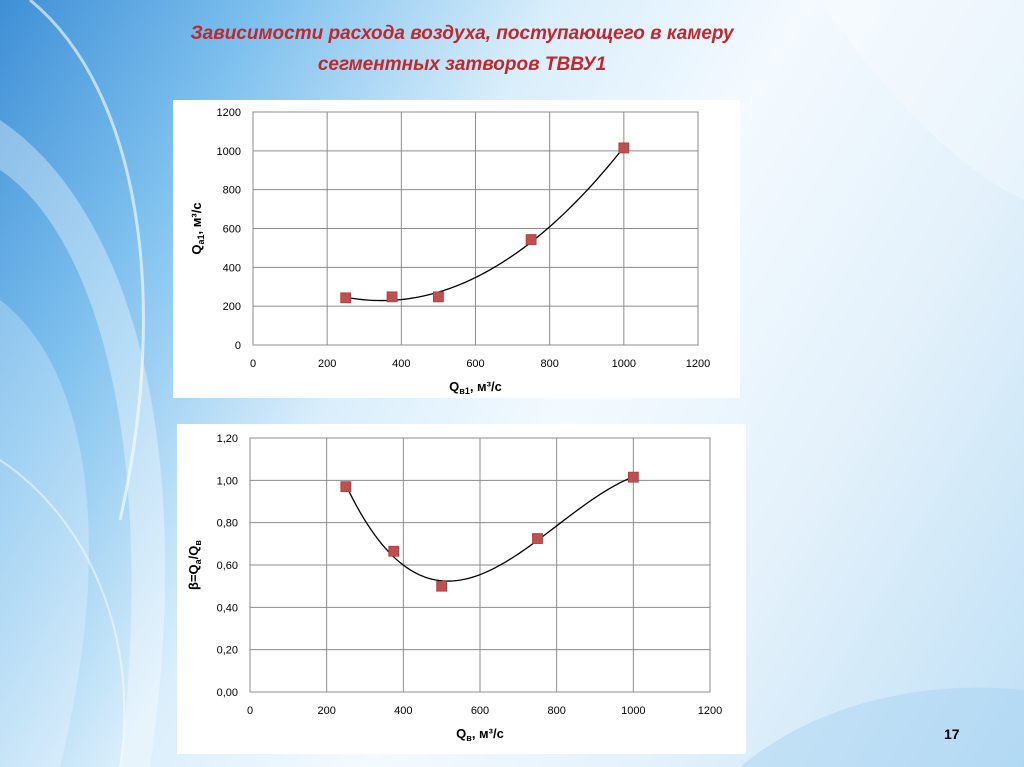 This screenshot has height=767, width=1024. What do you see at coordinates (229, 152) in the screenshot?
I see `y-tick-label: 1000` at bounding box center [229, 152].